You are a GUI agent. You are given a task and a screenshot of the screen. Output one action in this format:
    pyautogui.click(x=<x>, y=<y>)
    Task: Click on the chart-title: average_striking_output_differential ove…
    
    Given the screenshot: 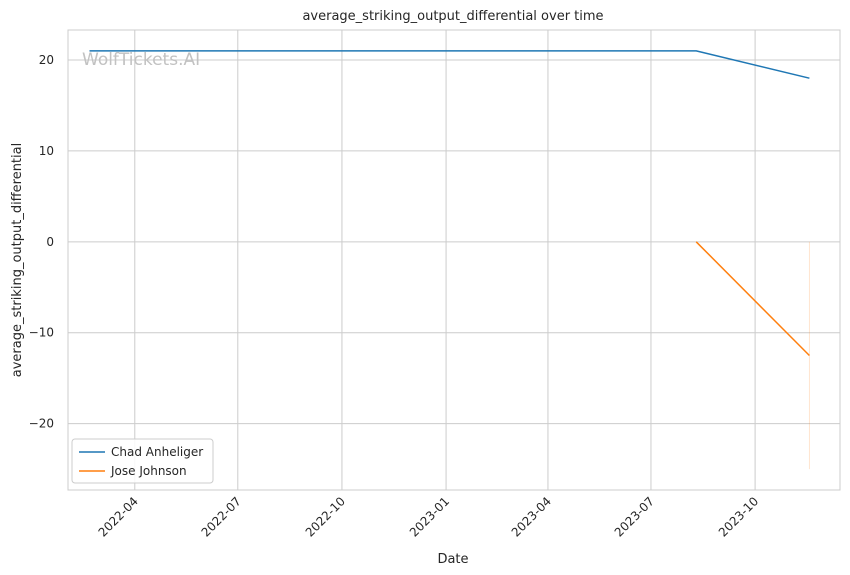 What is the action you would take?
    pyautogui.click(x=452, y=16)
    